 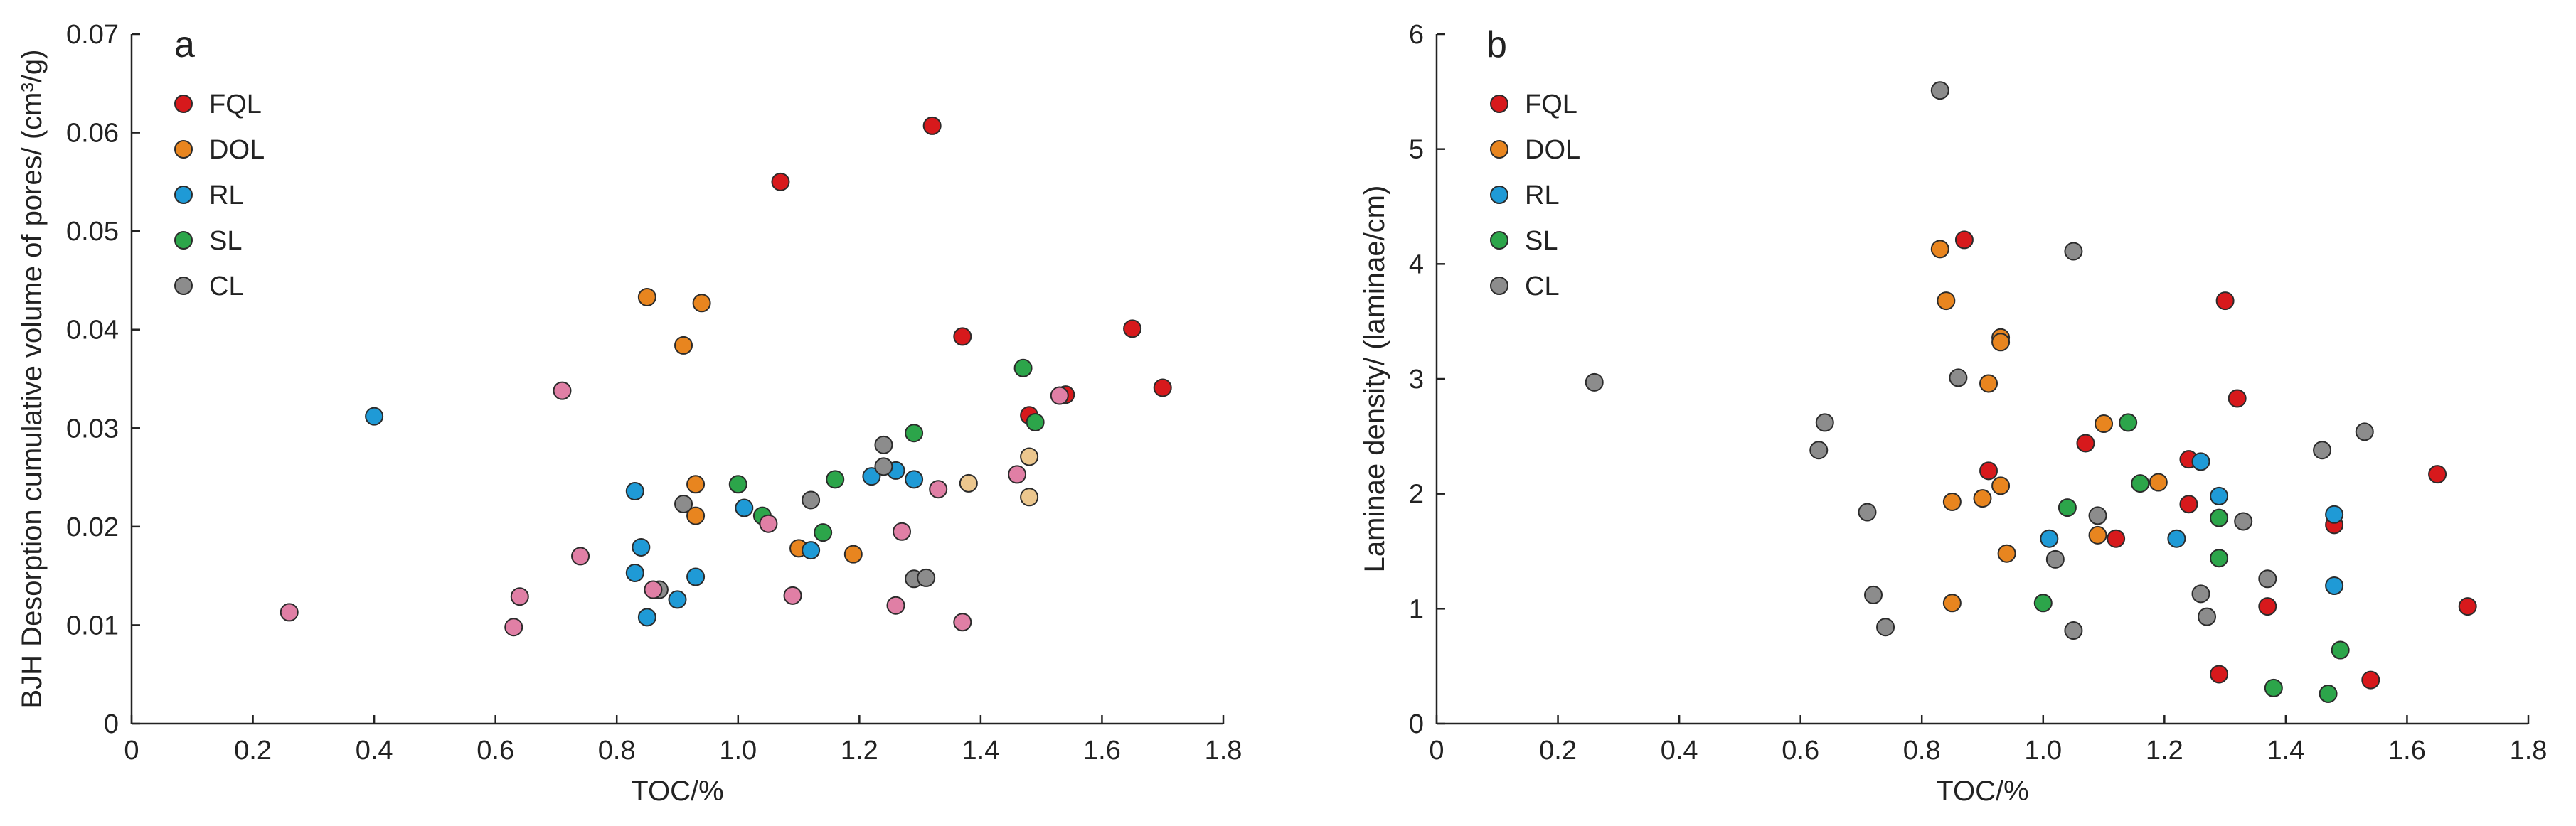 I want to click on y-tick-label: 0.04, so click(x=92, y=330).